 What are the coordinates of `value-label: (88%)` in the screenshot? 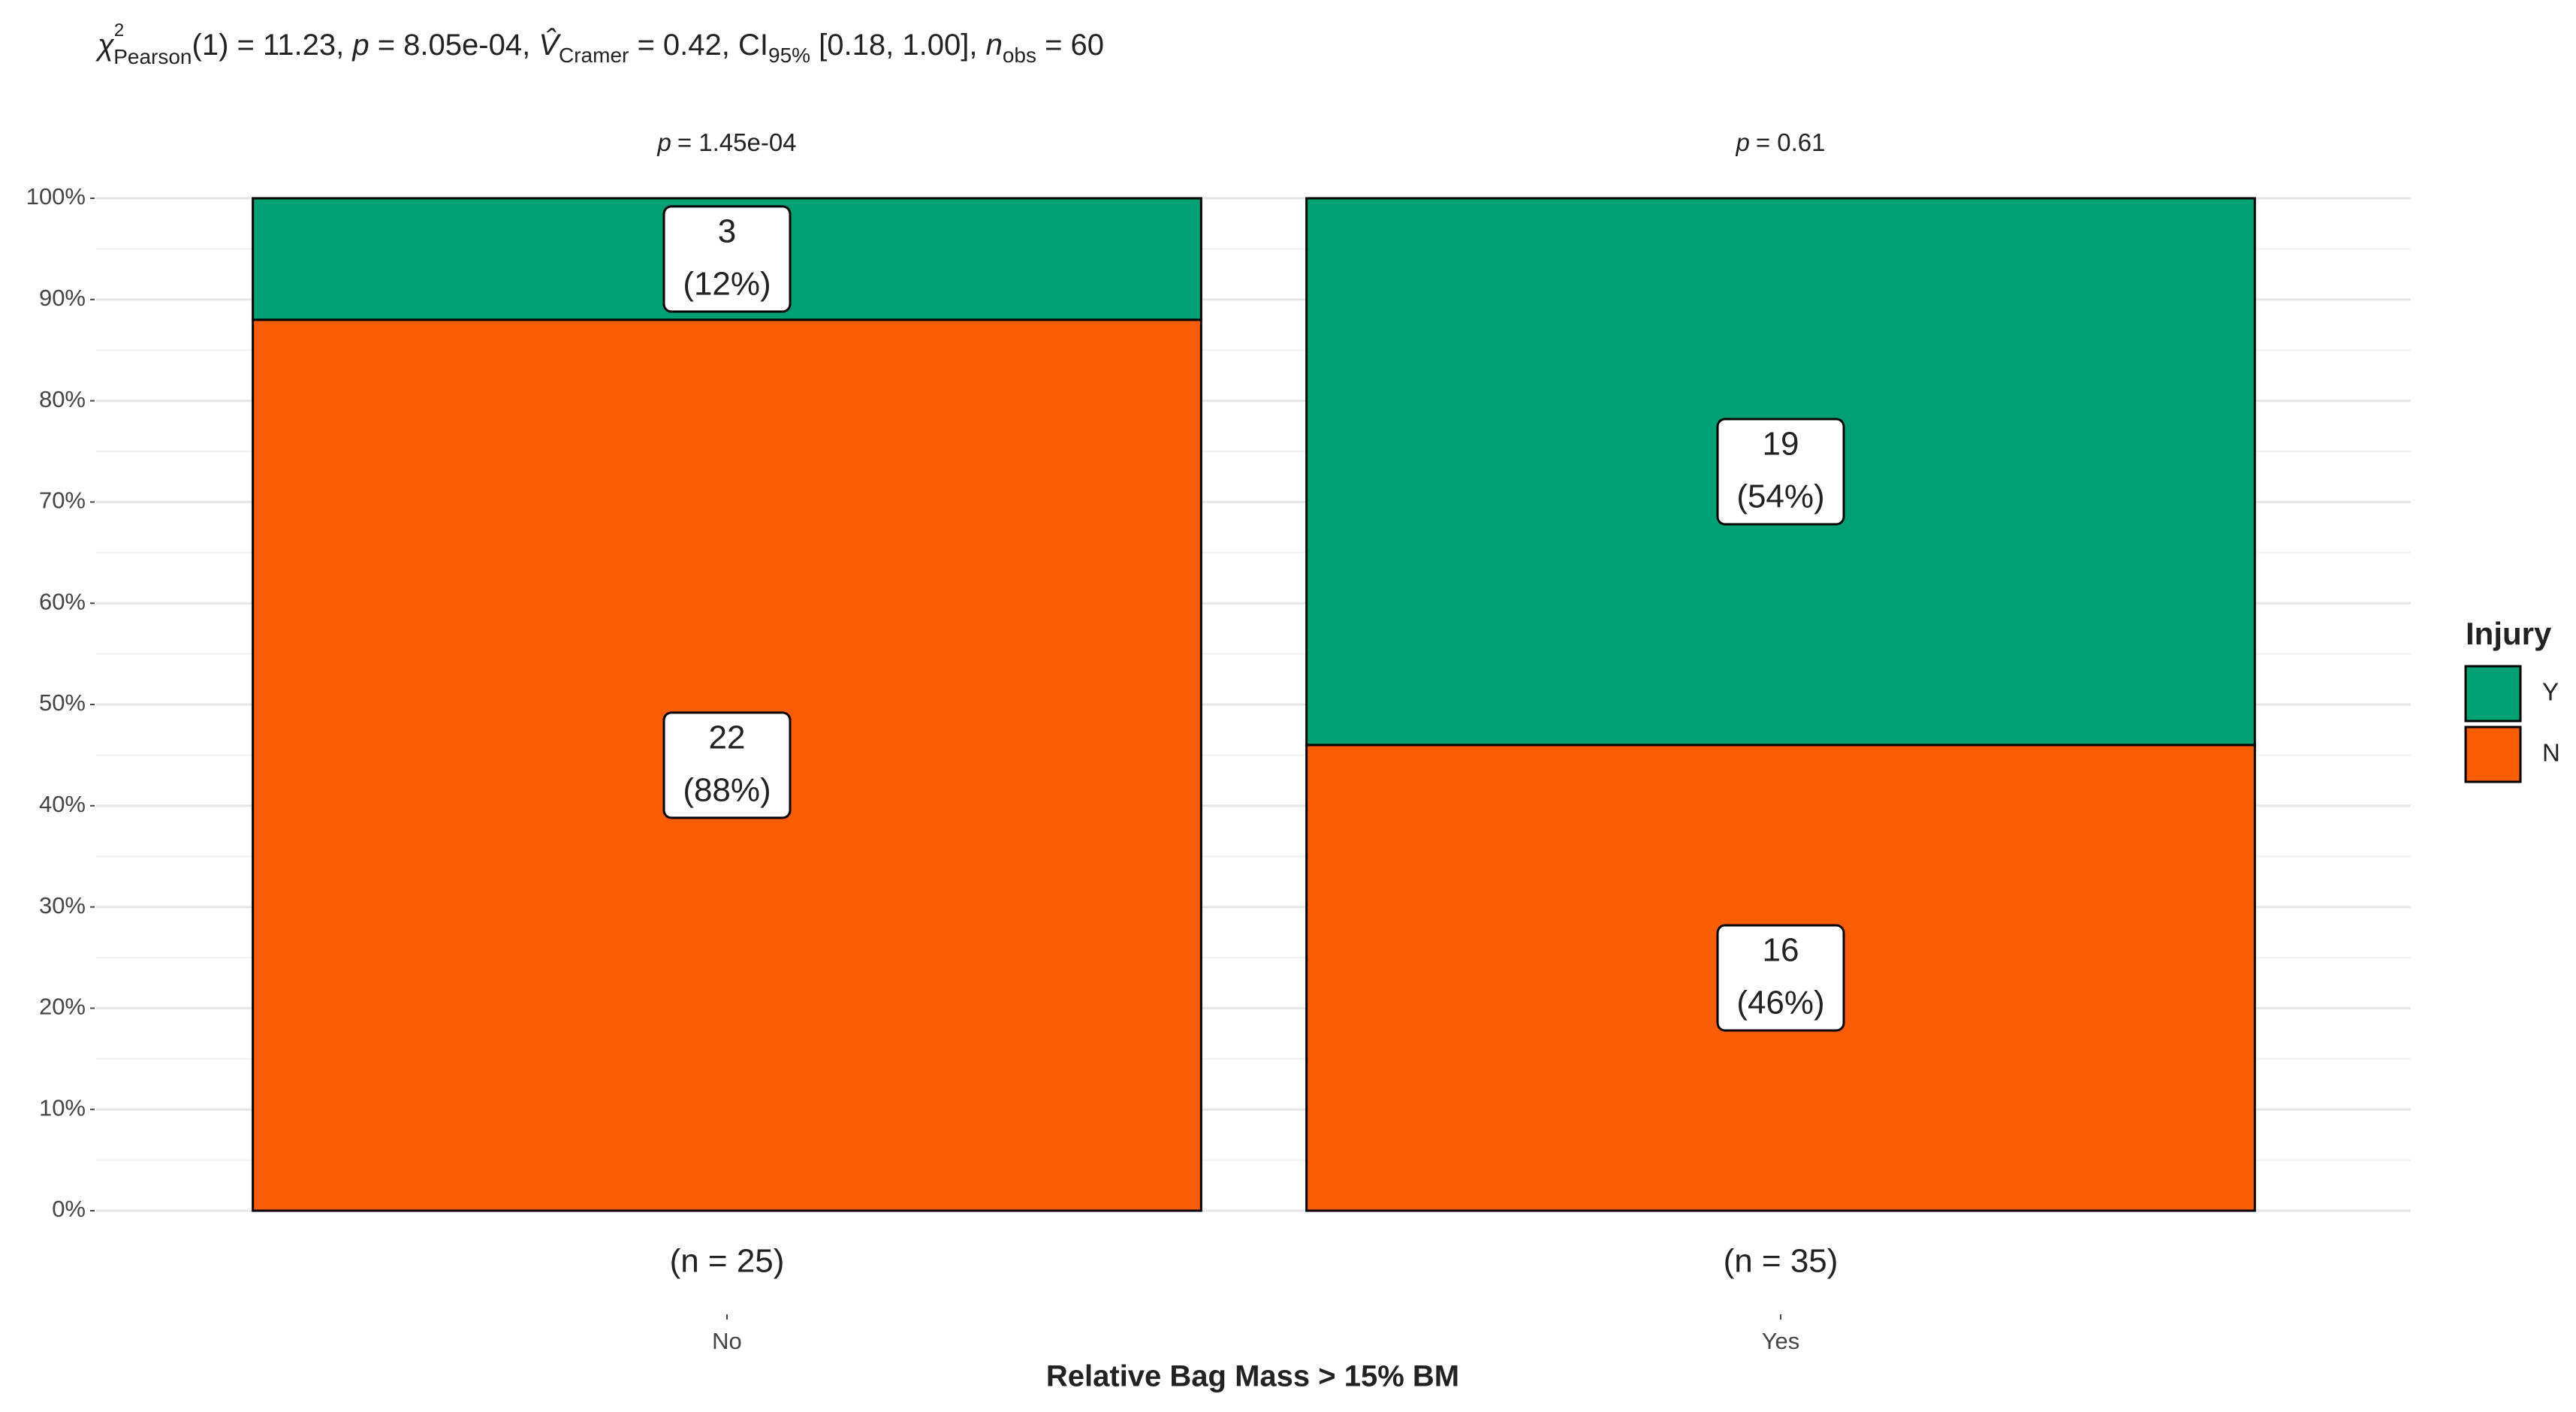 It's located at (727, 791).